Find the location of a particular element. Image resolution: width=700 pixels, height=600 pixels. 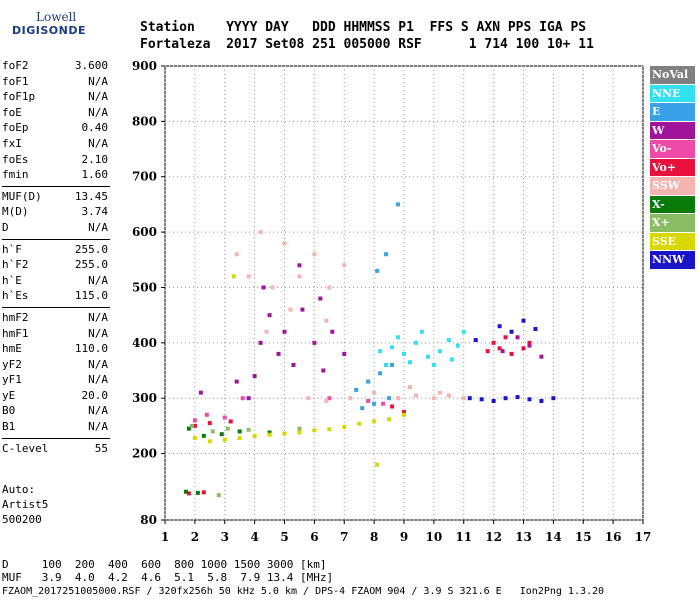

x-tick-label: 6 is located at coordinates (314, 537).